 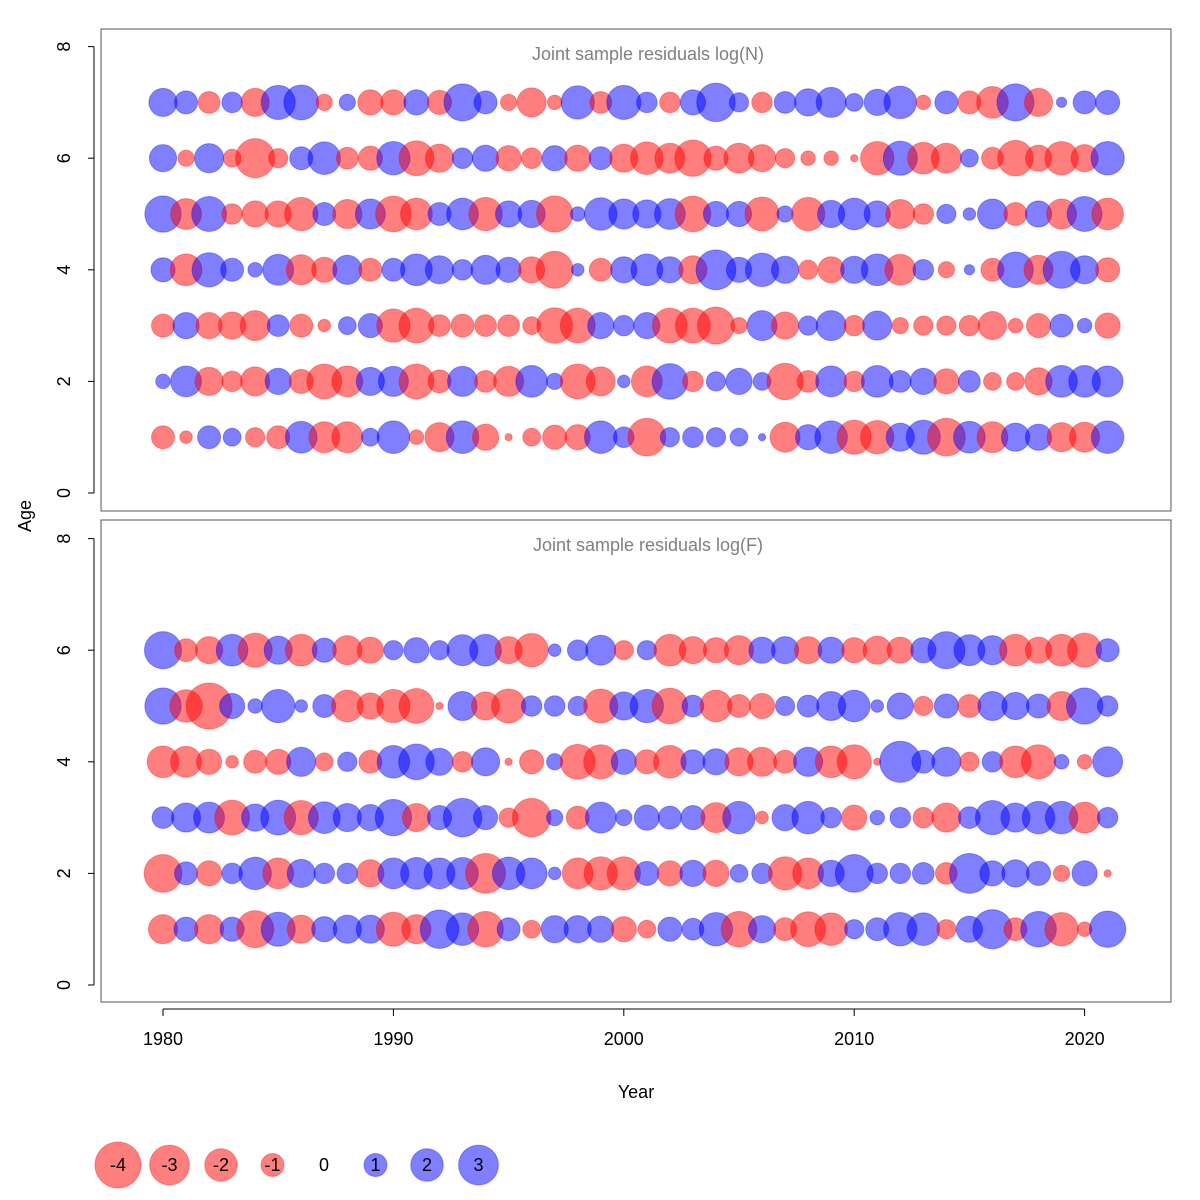 I want to click on legend-item: 2, so click(x=427, y=1165).